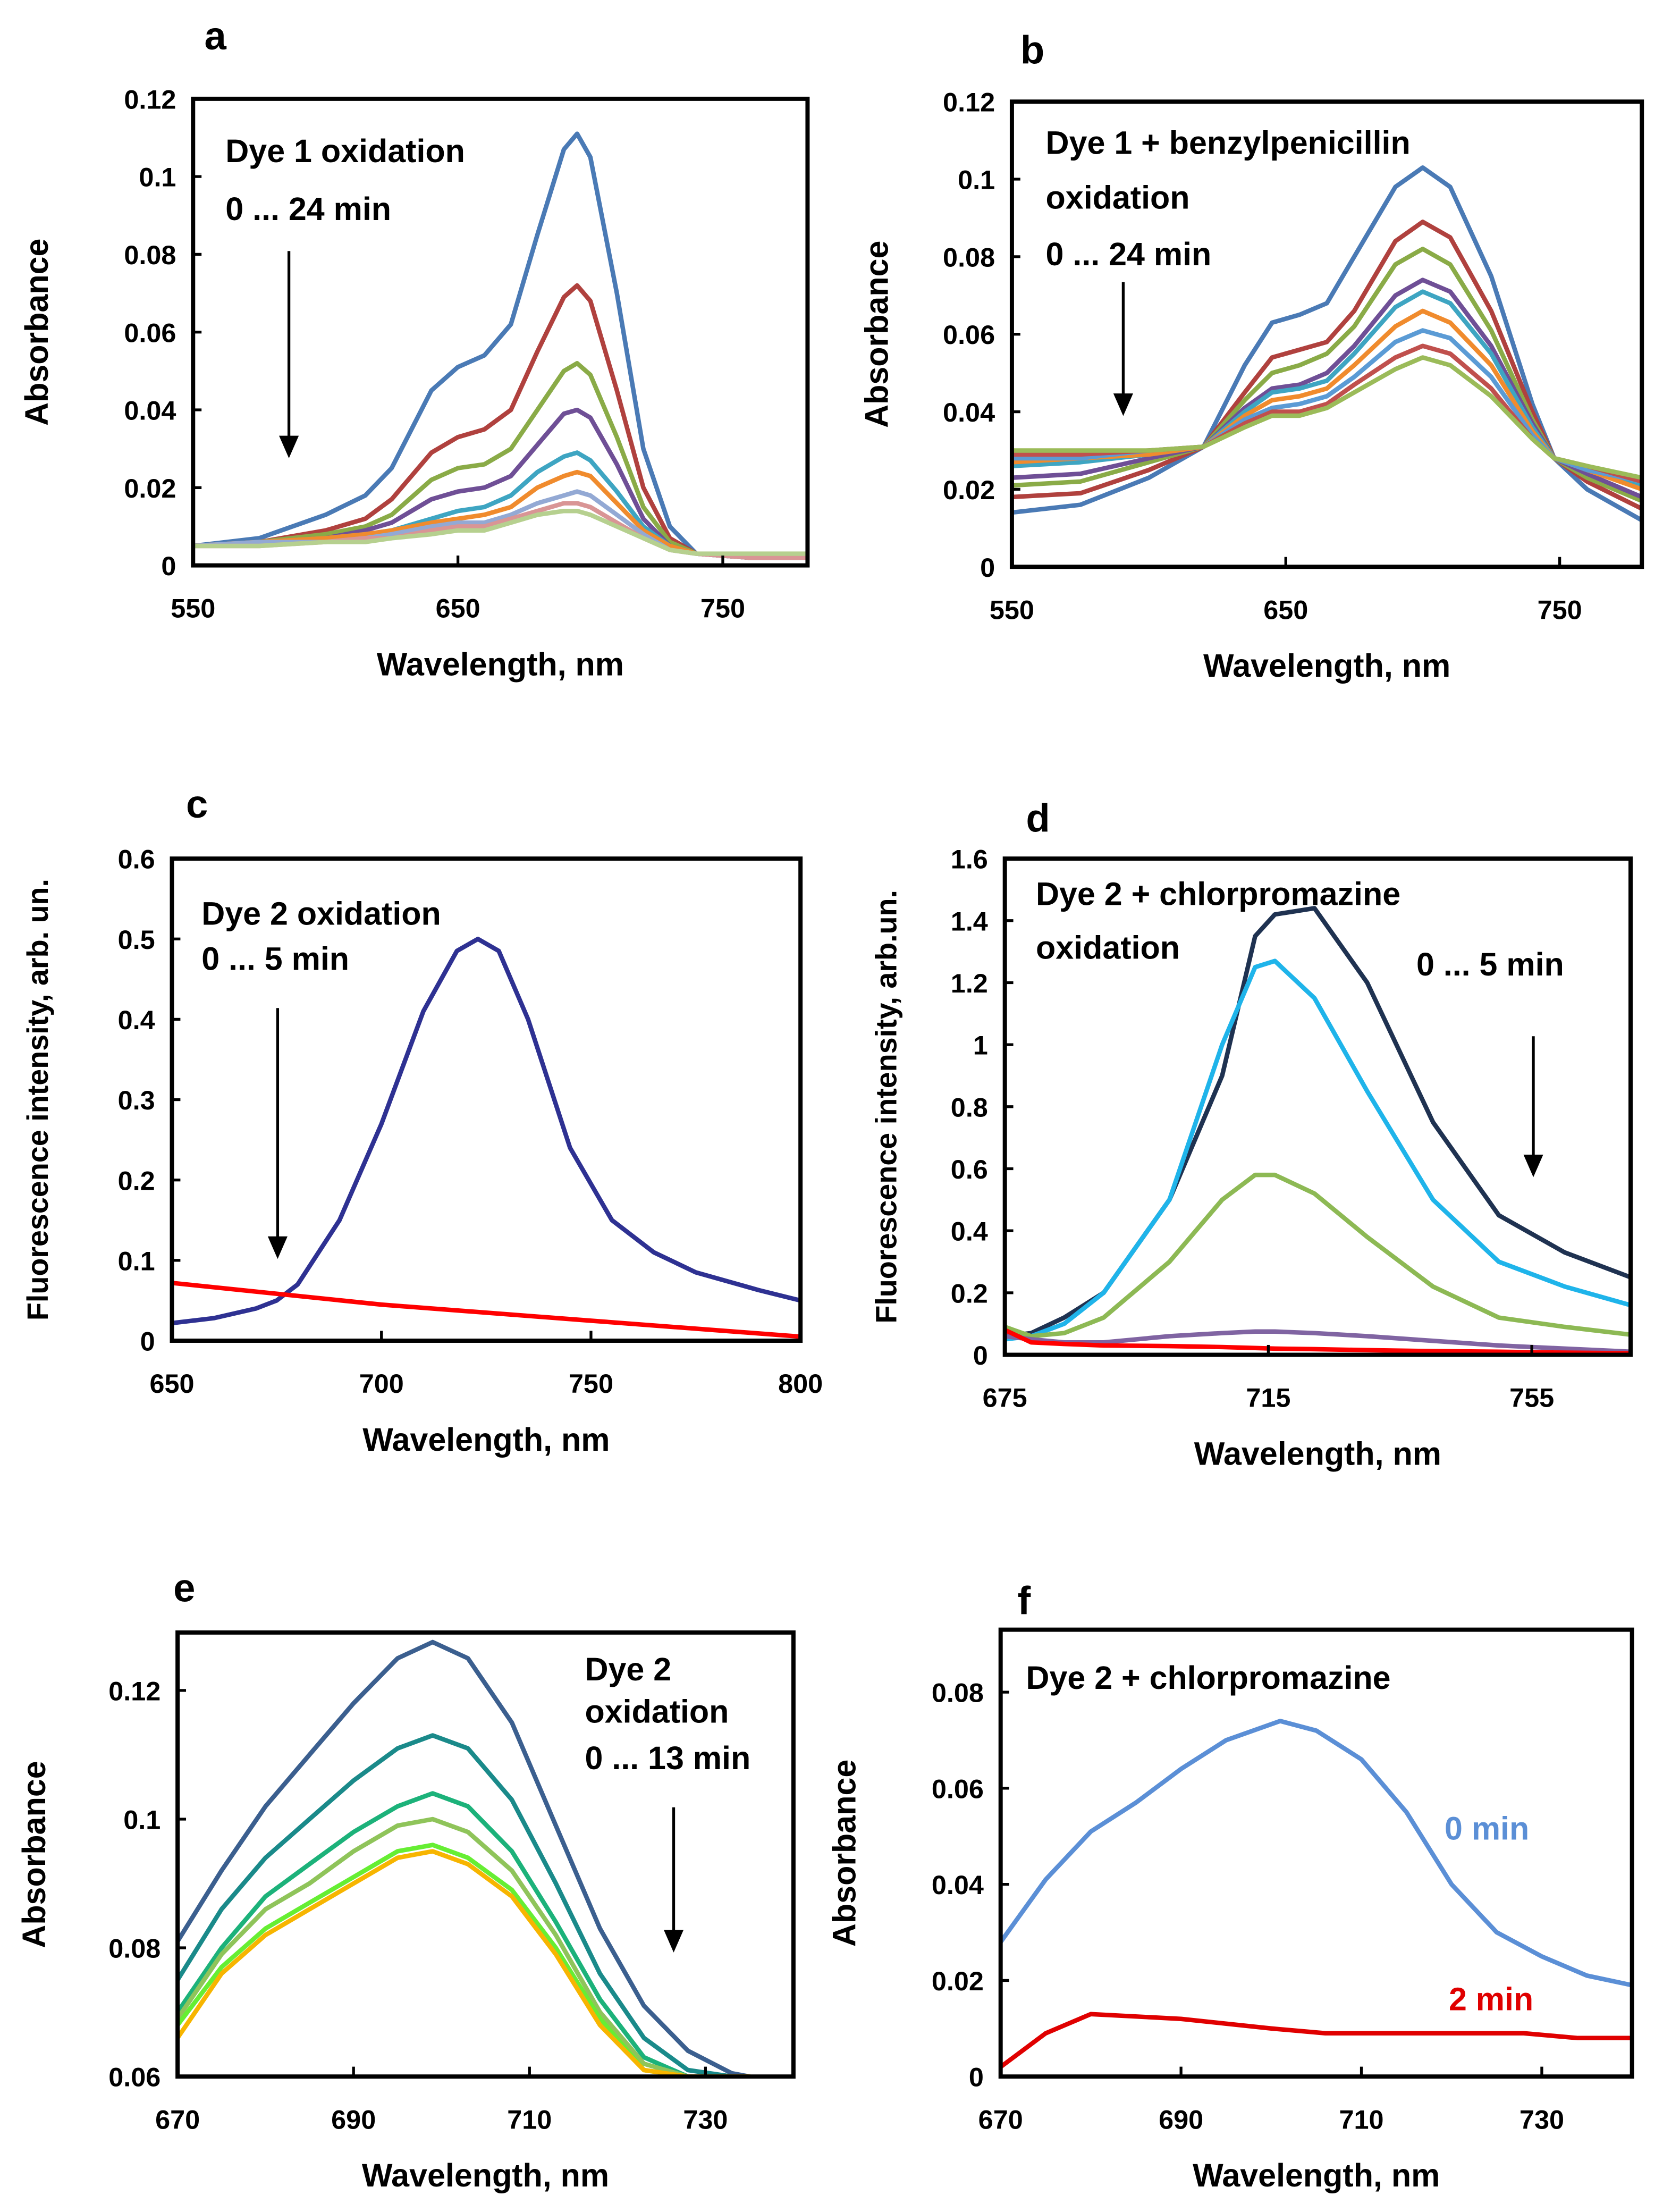 The width and height of the screenshot is (1663, 2212). I want to click on y-axis-title: Fluorescence intensity, arb. un., so click(38, 1100).